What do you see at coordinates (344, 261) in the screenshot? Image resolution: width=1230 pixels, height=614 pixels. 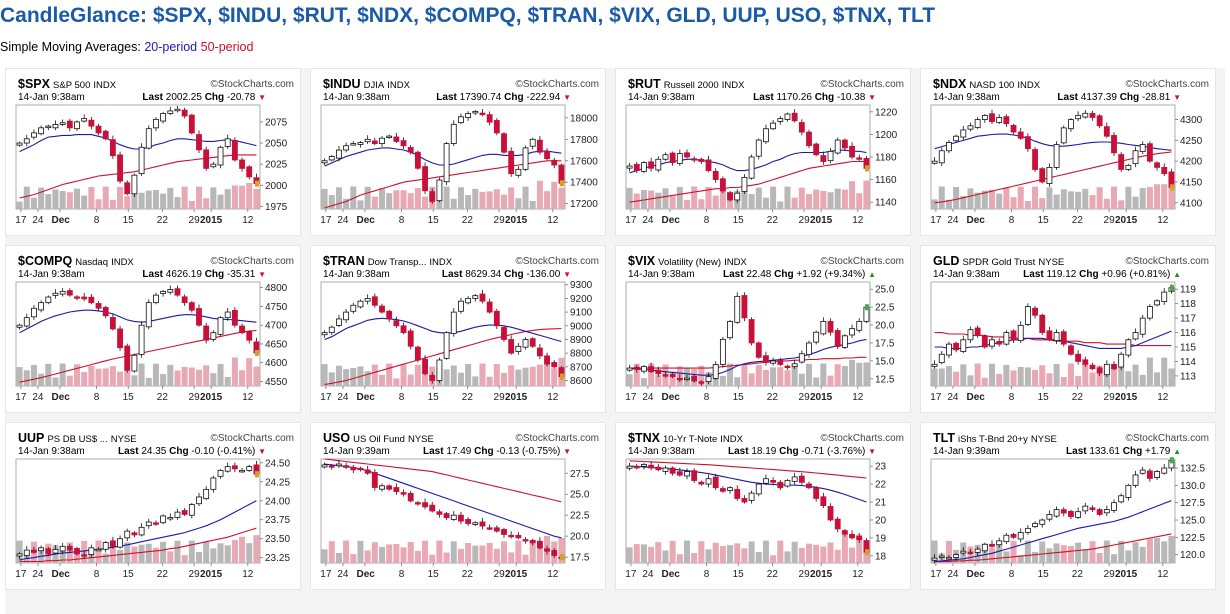 I see `chart-symbol: $TRAN` at bounding box center [344, 261].